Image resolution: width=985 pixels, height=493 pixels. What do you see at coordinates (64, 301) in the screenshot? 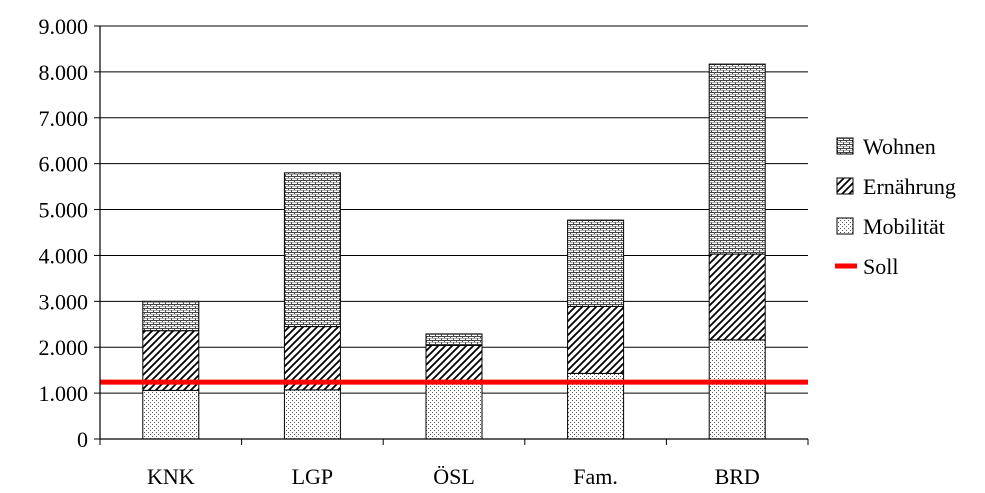
I see `y-tick-label: 3.000` at bounding box center [64, 301].